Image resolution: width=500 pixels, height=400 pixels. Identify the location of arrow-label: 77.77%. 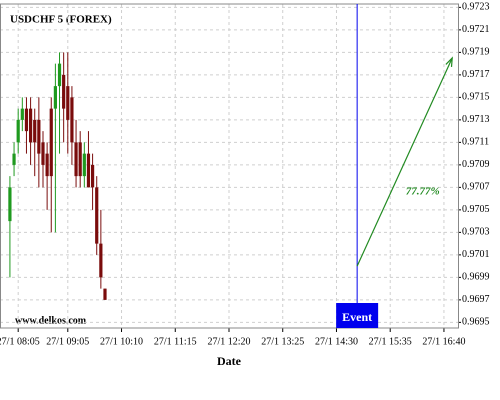
(423, 192).